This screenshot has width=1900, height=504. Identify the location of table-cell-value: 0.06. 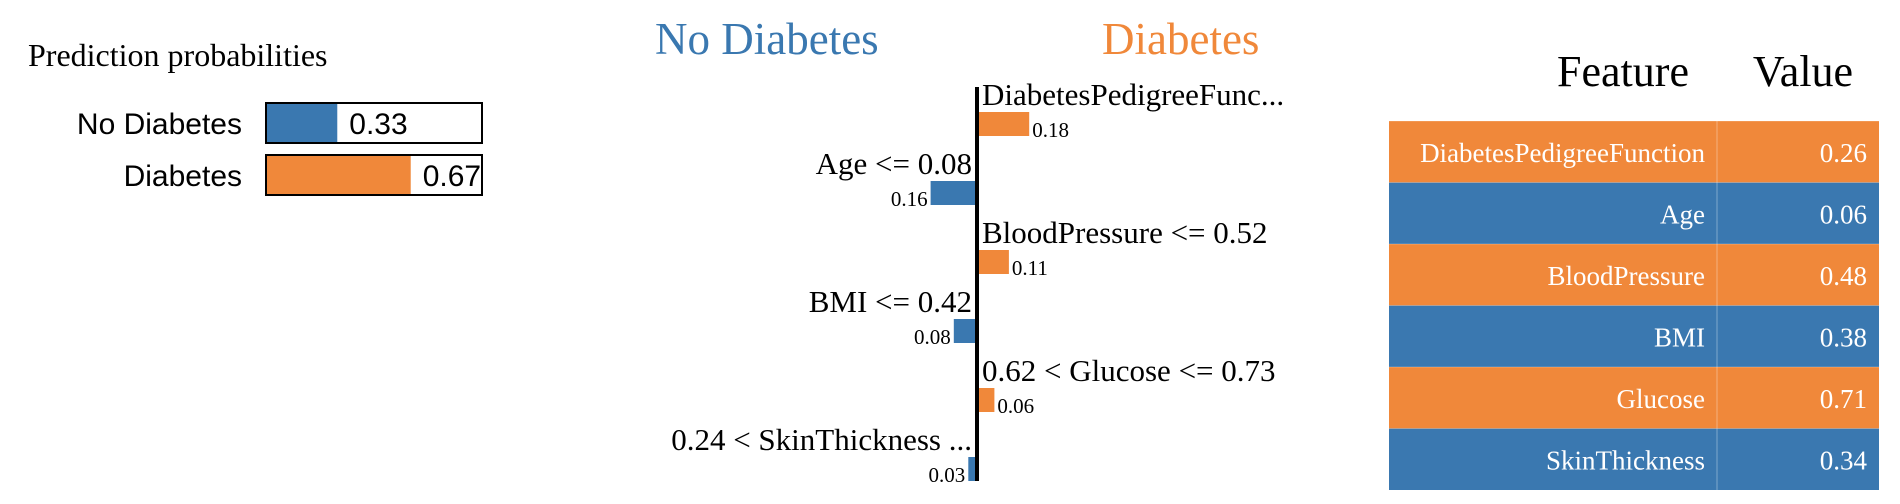
(1843, 214).